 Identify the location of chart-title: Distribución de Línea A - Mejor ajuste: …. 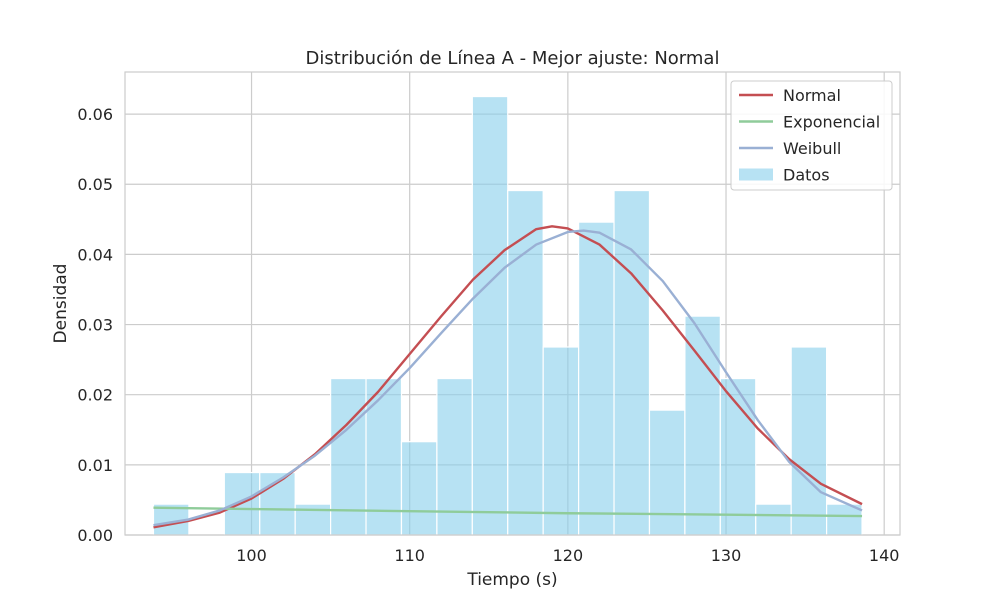
(513, 58).